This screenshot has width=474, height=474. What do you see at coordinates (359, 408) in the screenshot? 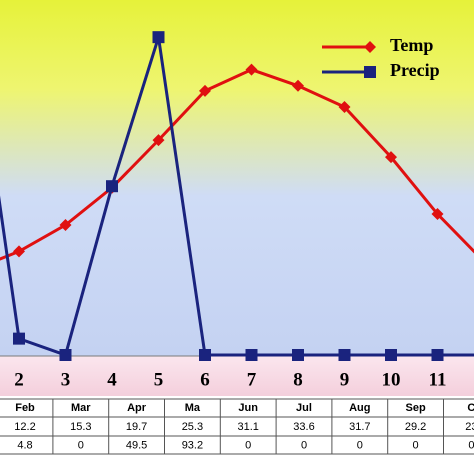
I see `table-header: Aug` at bounding box center [359, 408].